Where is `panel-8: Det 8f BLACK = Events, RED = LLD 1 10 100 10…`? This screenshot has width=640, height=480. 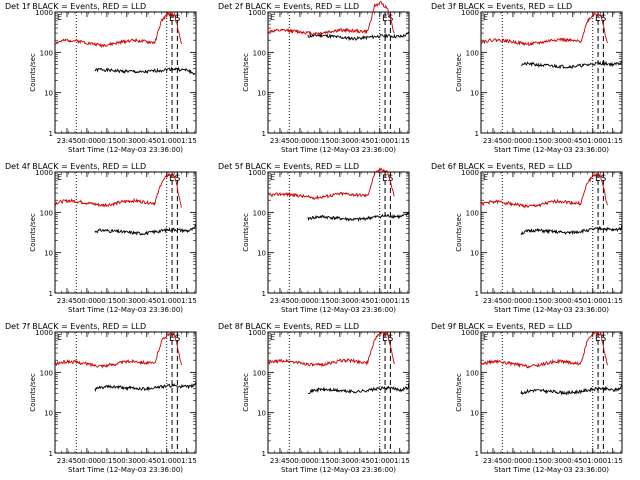 panel-8: Det 8f BLACK = Events, RED = LLD 1 10 100 10… is located at coordinates (314, 398).